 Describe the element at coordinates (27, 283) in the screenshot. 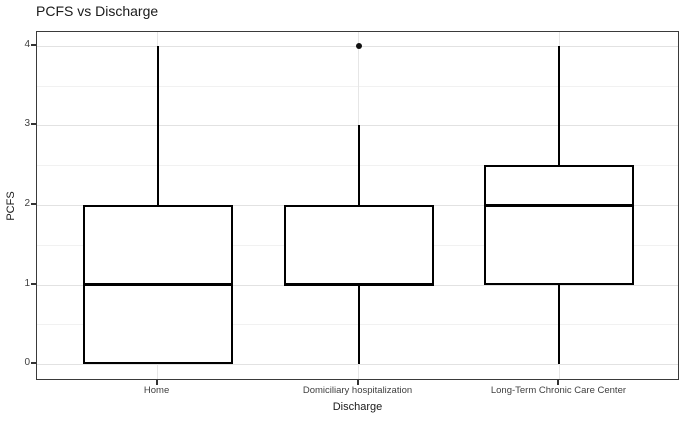

I see `y-tick-label: 1` at that location.